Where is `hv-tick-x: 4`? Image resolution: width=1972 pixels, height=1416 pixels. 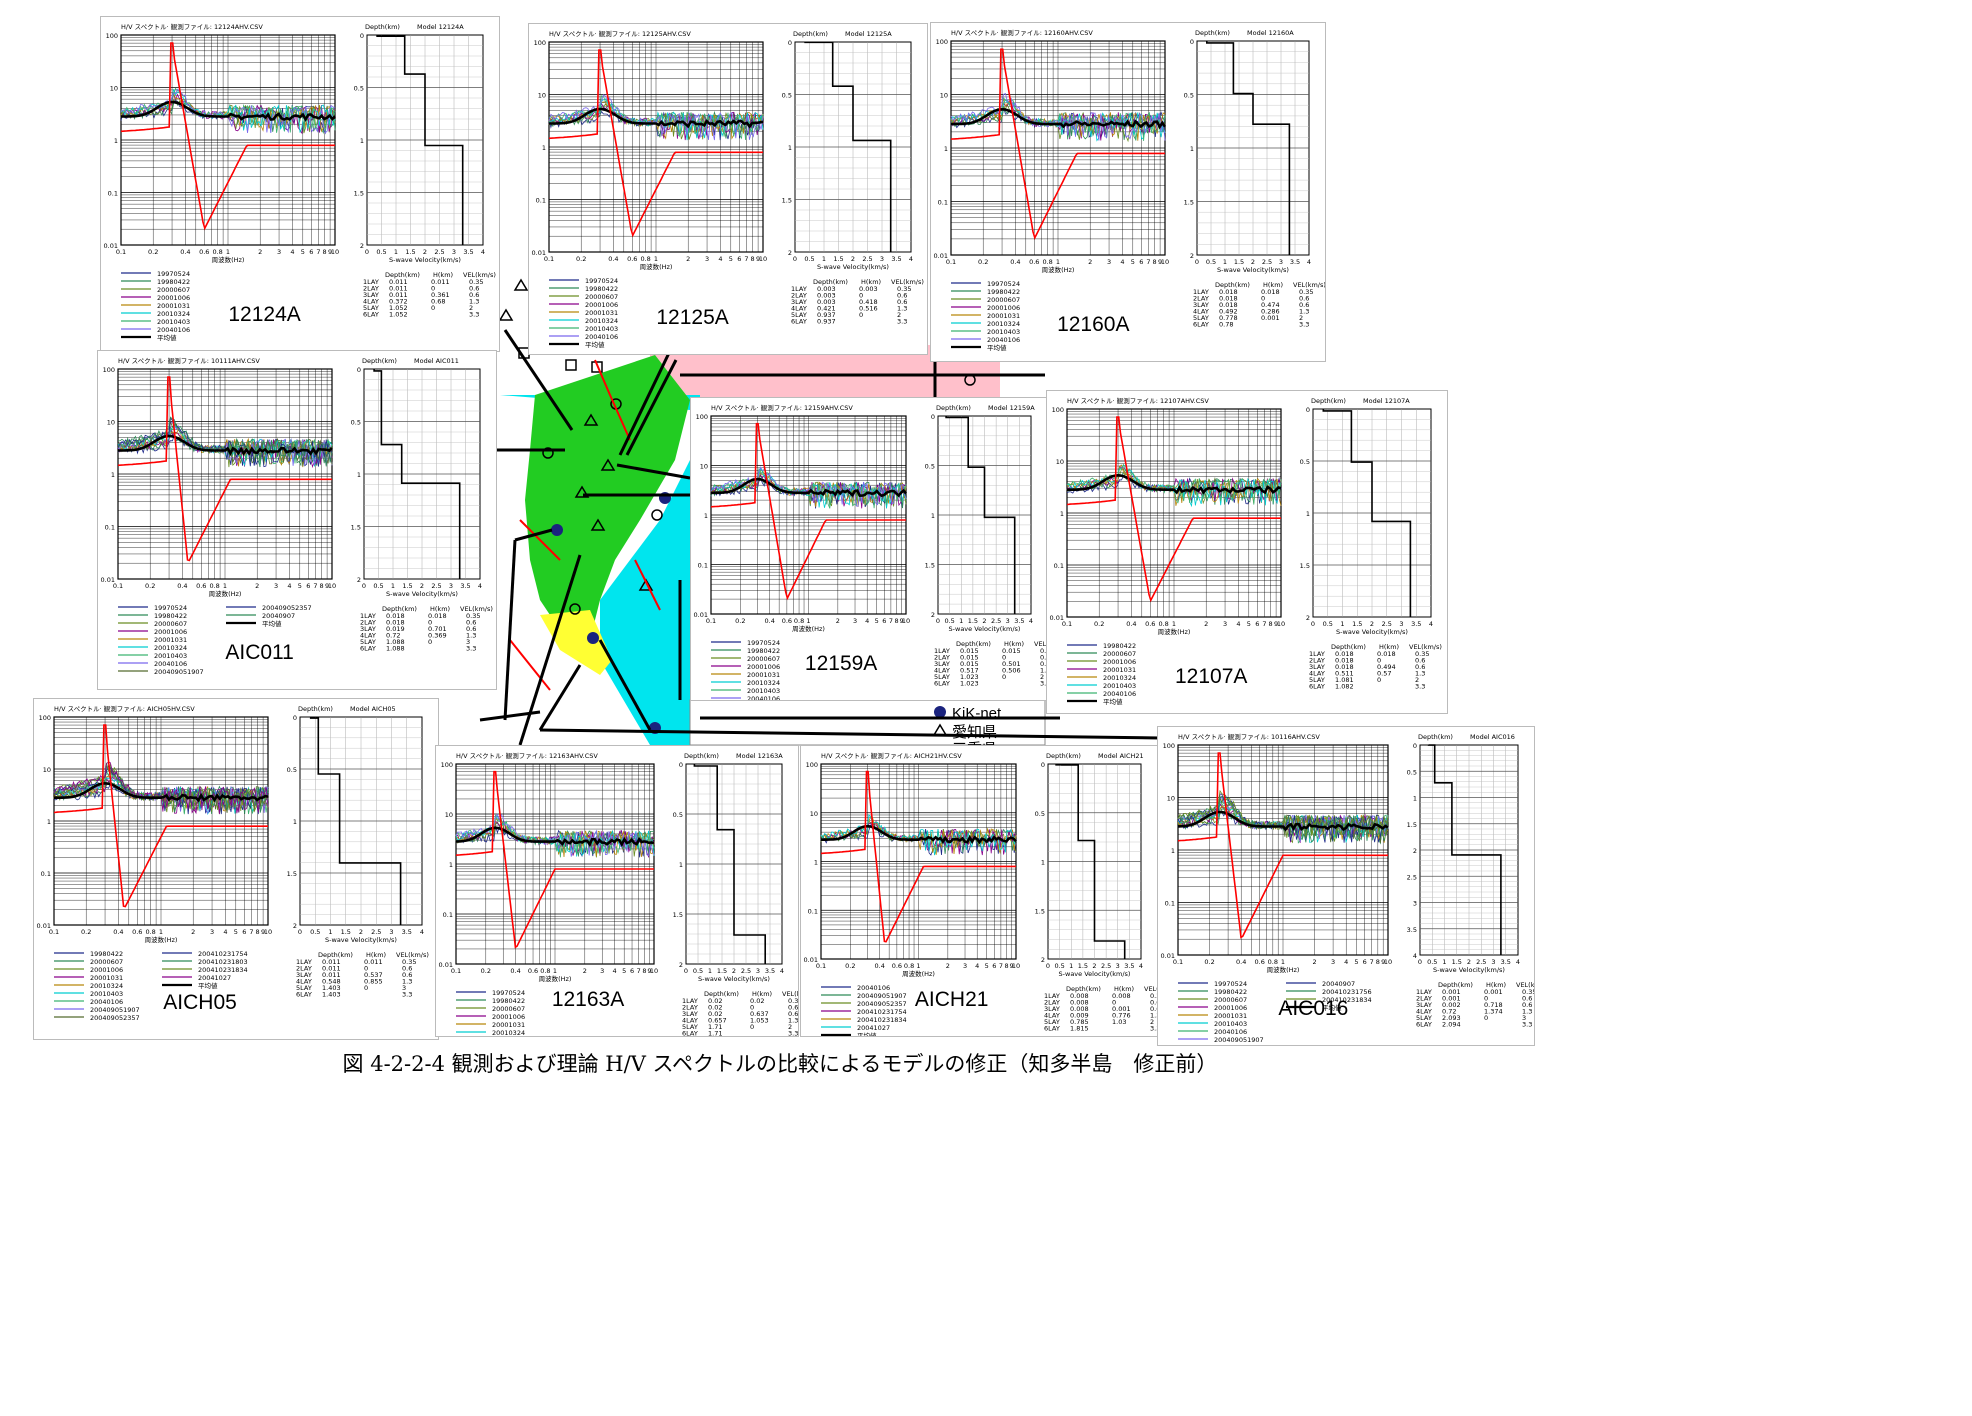 hv-tick-x: 4 is located at coordinates (292, 252).